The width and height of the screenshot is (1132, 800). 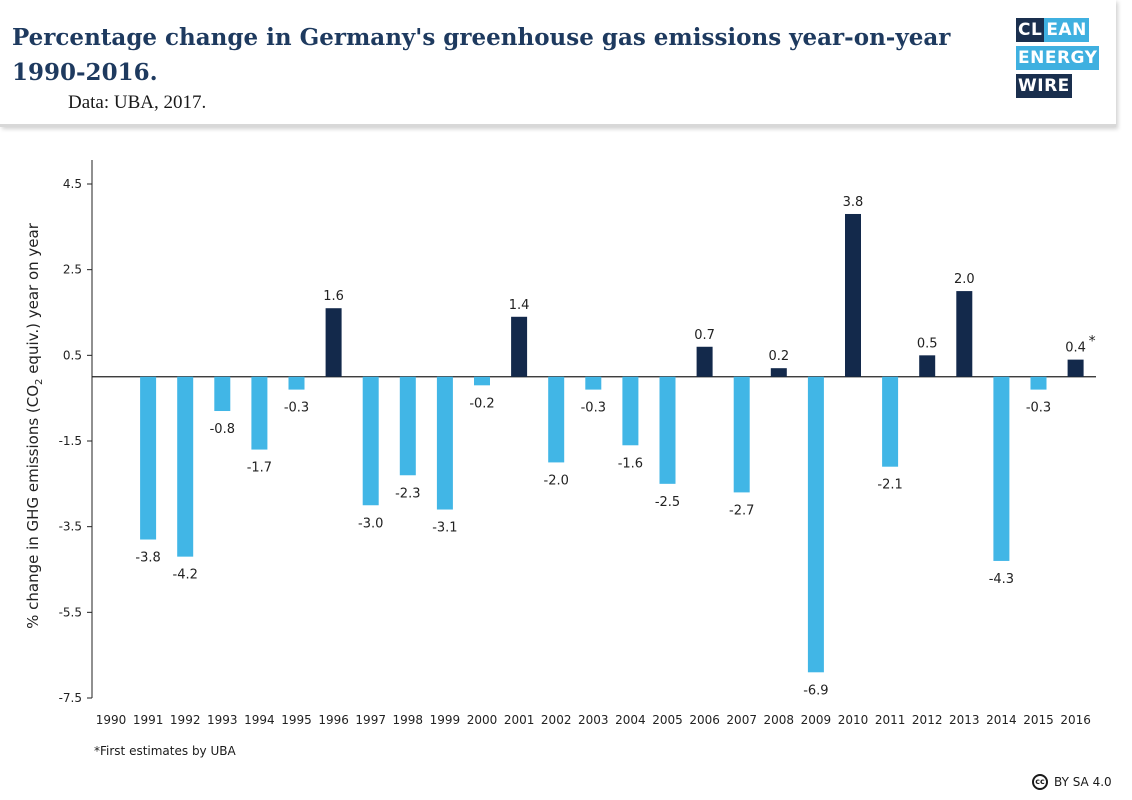 I want to click on logo-line3: WIRE, so click(x=1044, y=86).